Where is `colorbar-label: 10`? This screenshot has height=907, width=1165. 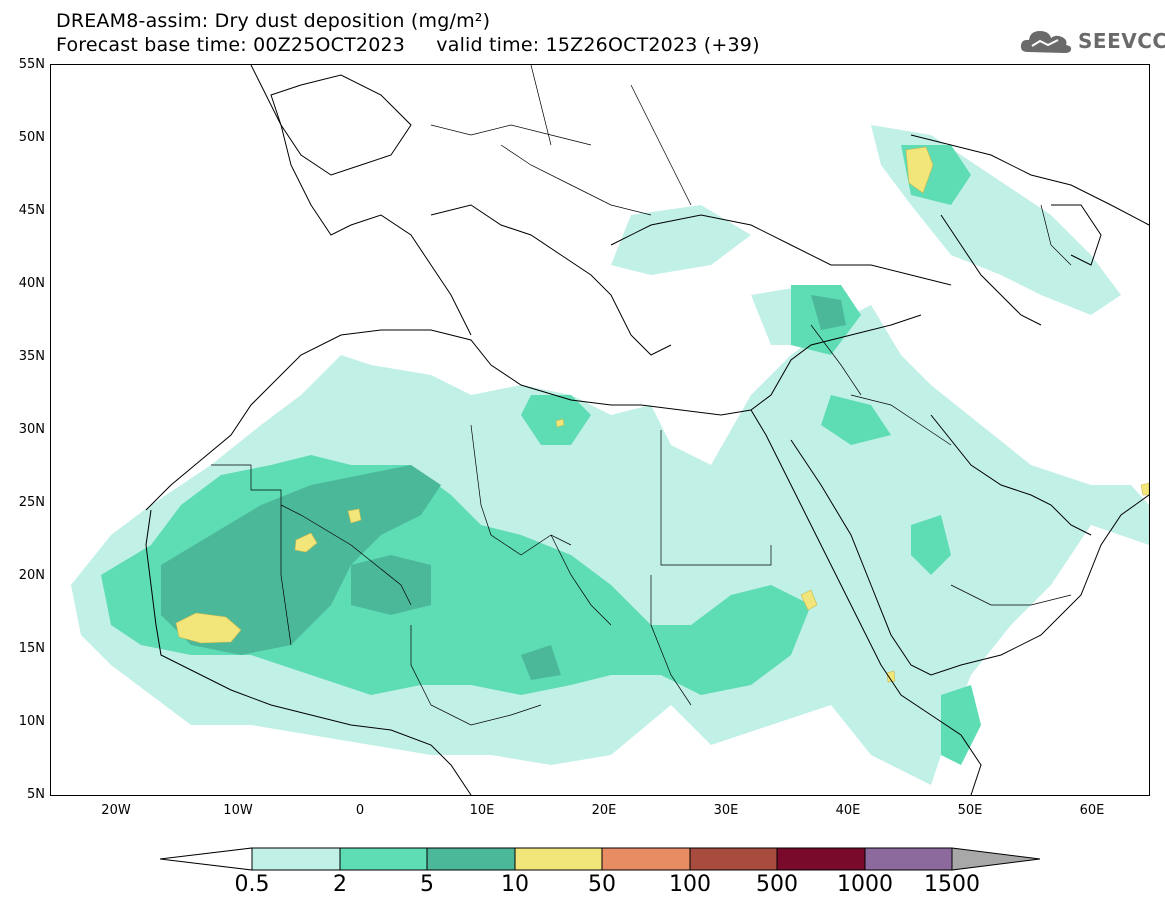 colorbar-label: 10 is located at coordinates (515, 884).